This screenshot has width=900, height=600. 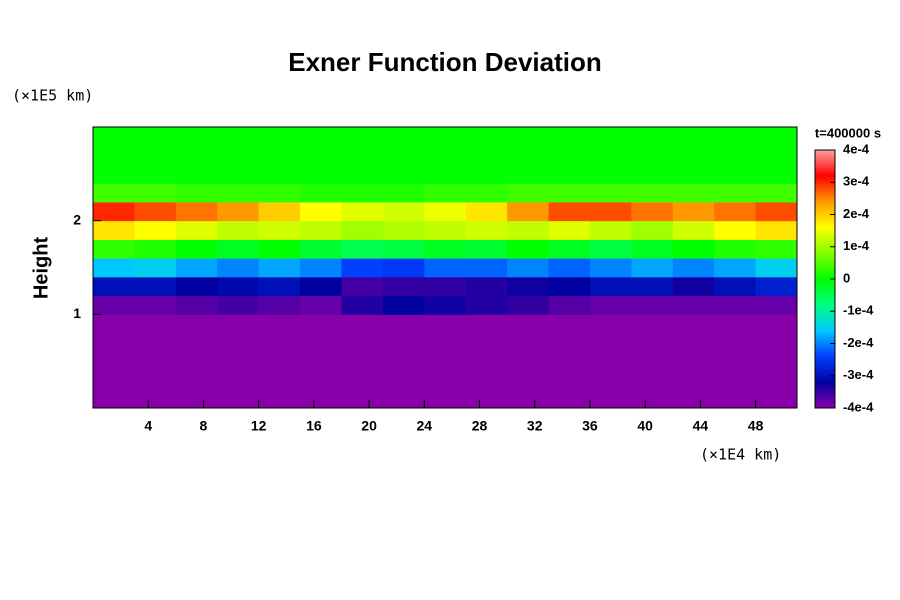 What do you see at coordinates (77, 219) in the screenshot?
I see `y-tick-label: 2` at bounding box center [77, 219].